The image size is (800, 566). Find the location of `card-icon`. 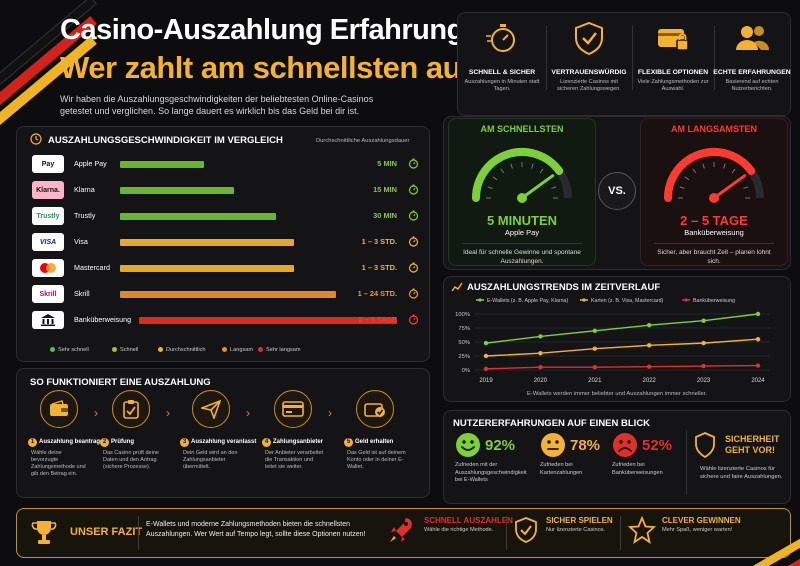

card-icon is located at coordinates (293, 409).